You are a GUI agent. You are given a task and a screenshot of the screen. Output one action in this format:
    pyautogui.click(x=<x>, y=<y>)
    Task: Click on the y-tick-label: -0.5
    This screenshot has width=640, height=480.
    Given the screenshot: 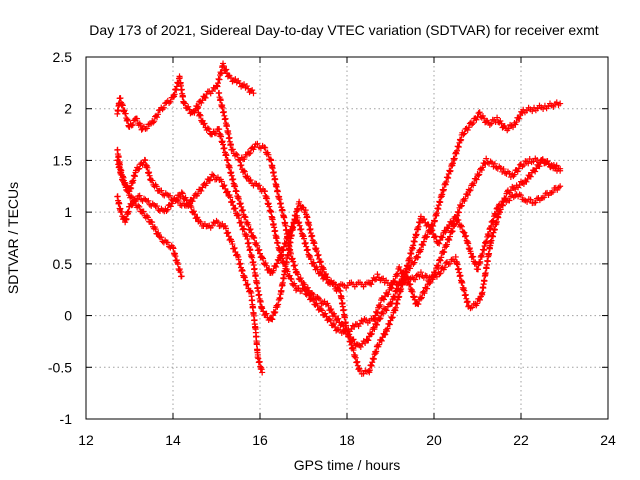 What is the action you would take?
    pyautogui.click(x=60, y=367)
    